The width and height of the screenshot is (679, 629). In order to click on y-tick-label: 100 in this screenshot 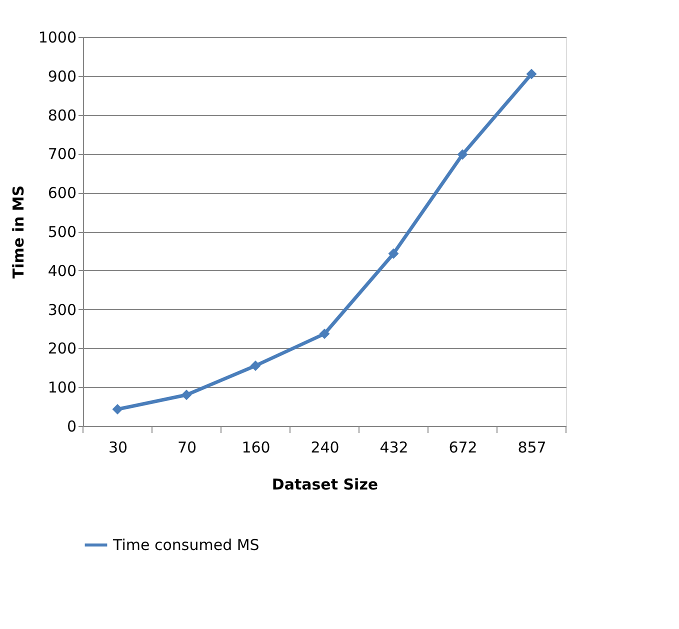, I will do `click(62, 387)`.